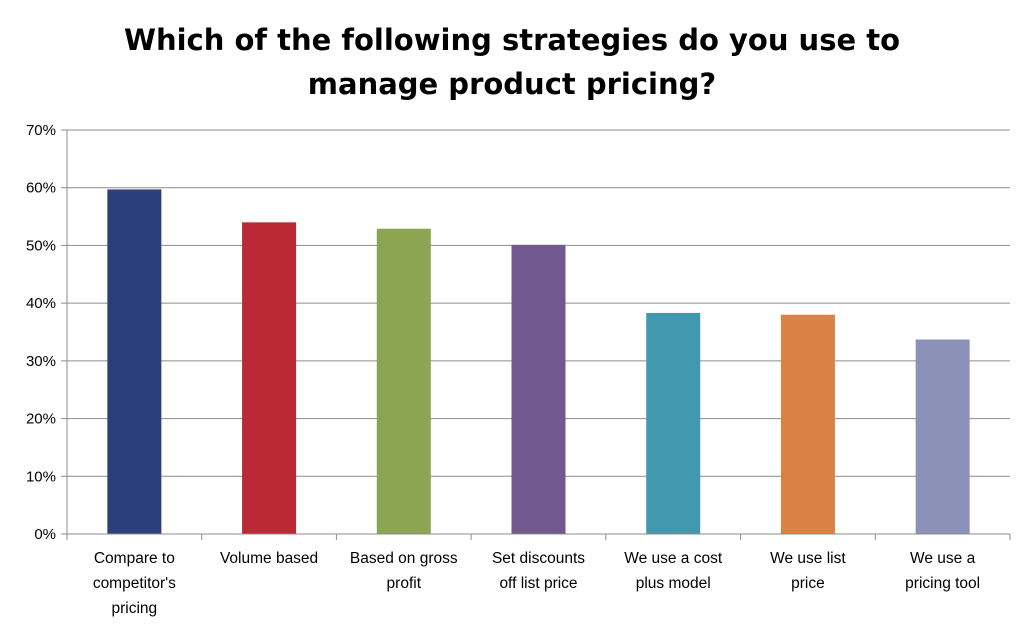  What do you see at coordinates (404, 558) in the screenshot?
I see `x-category-label-line: Based on gross` at bounding box center [404, 558].